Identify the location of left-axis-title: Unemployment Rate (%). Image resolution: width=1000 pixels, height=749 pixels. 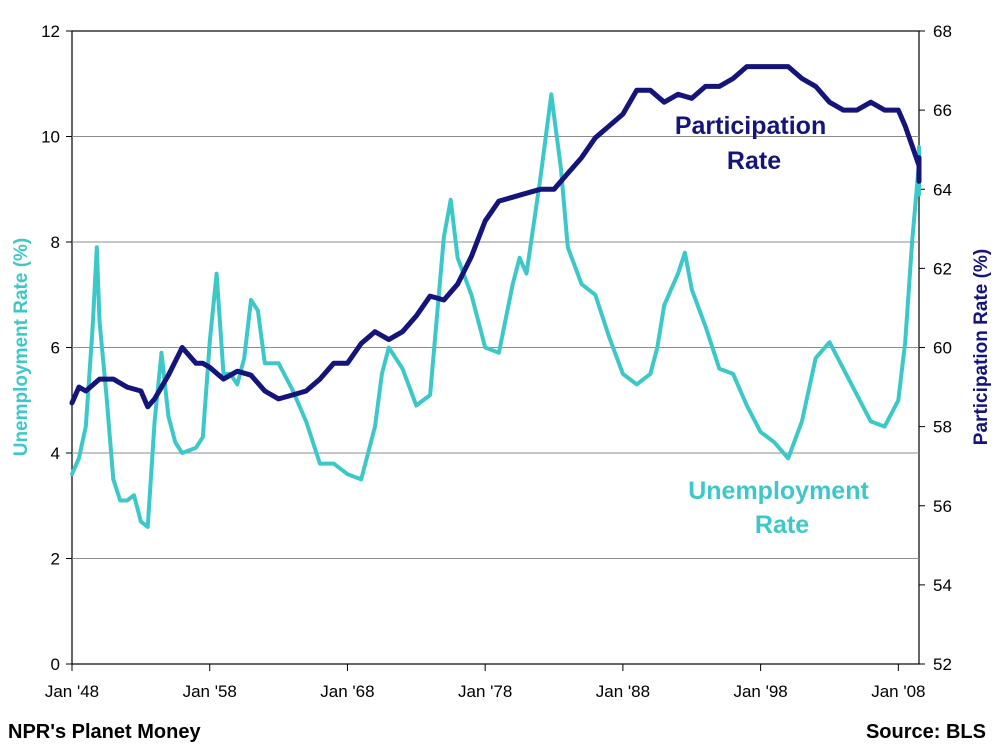
(21, 347).